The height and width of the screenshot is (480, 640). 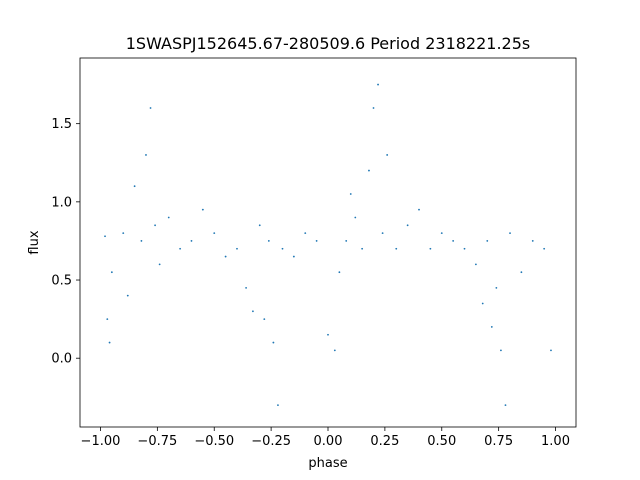 What do you see at coordinates (157, 441) in the screenshot?
I see `x-tick-label: −0.75` at bounding box center [157, 441].